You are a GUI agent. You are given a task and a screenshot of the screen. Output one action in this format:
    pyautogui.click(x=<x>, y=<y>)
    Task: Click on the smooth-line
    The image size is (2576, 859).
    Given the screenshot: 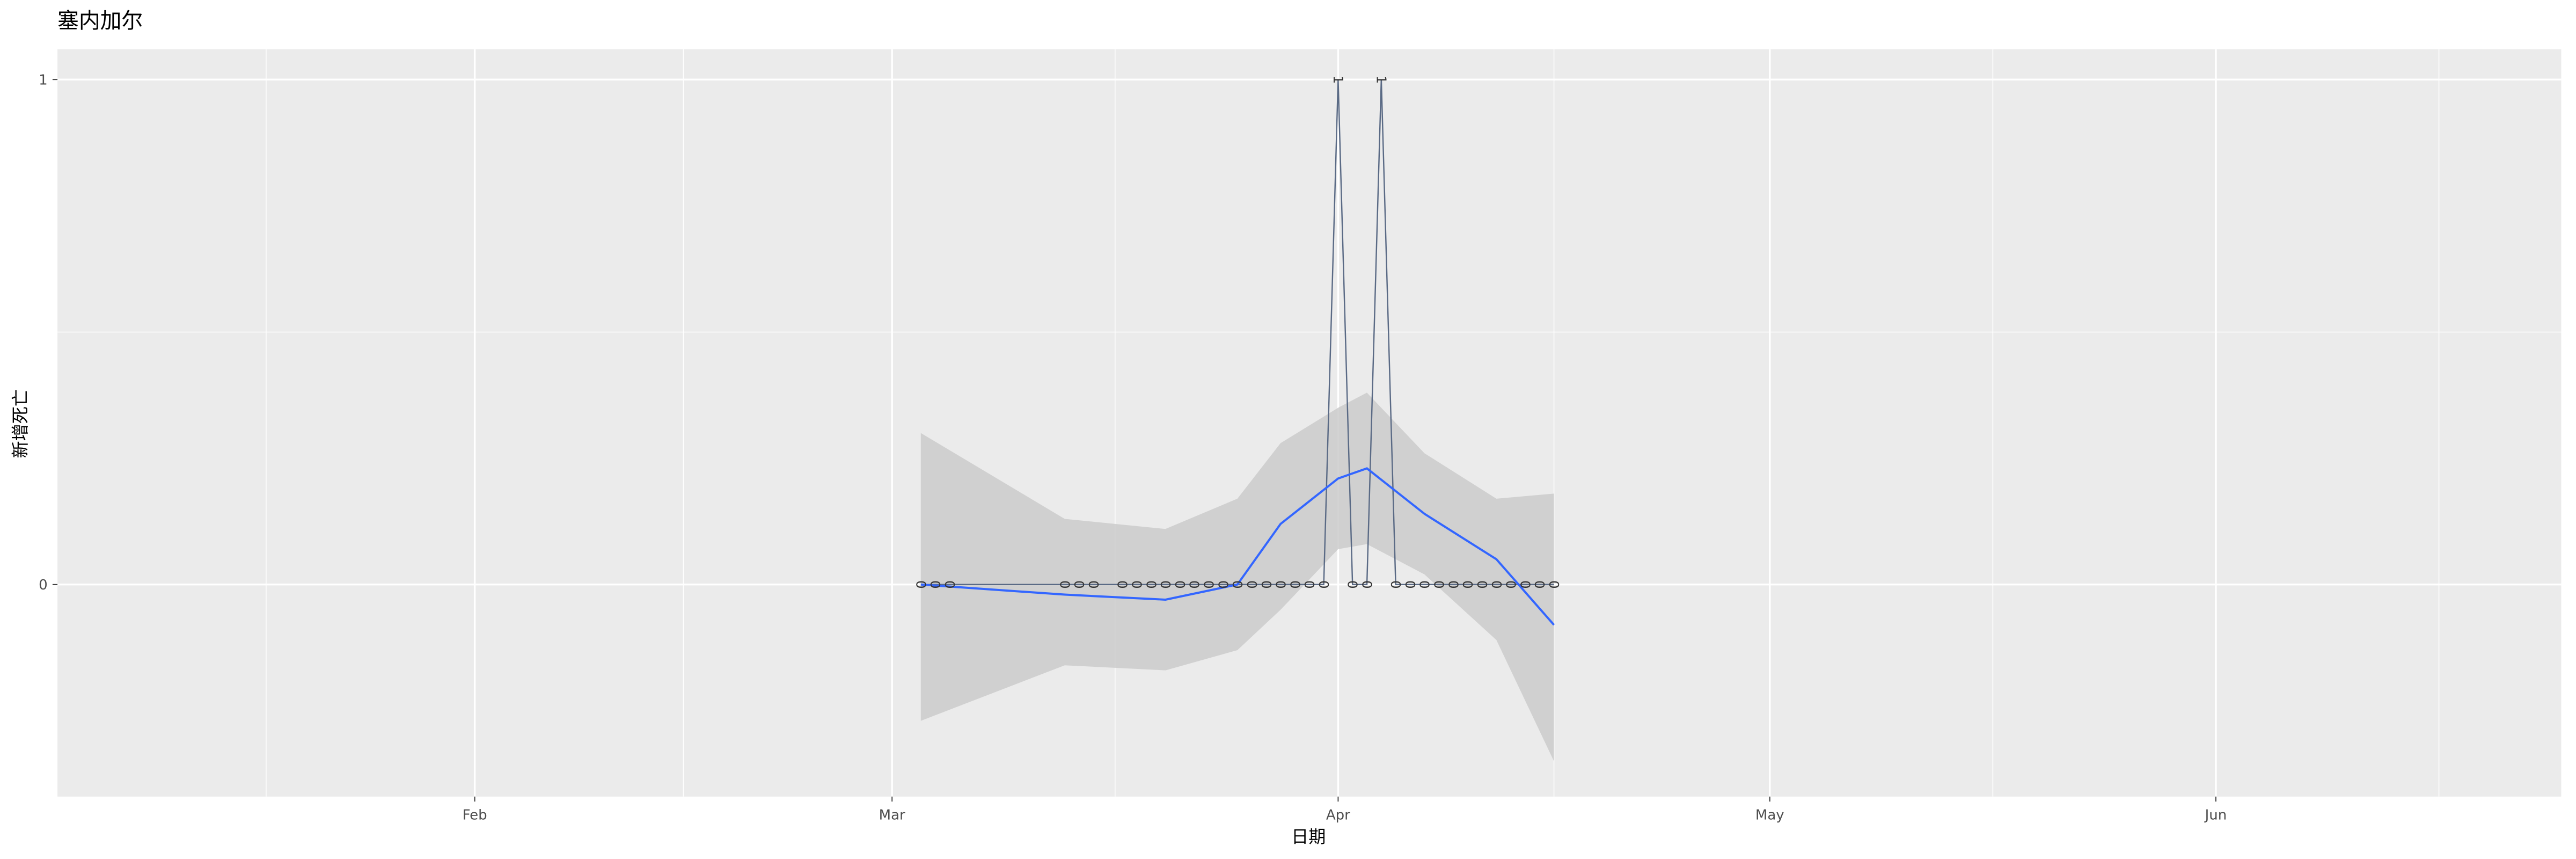 What is the action you would take?
    pyautogui.click(x=1237, y=546)
    